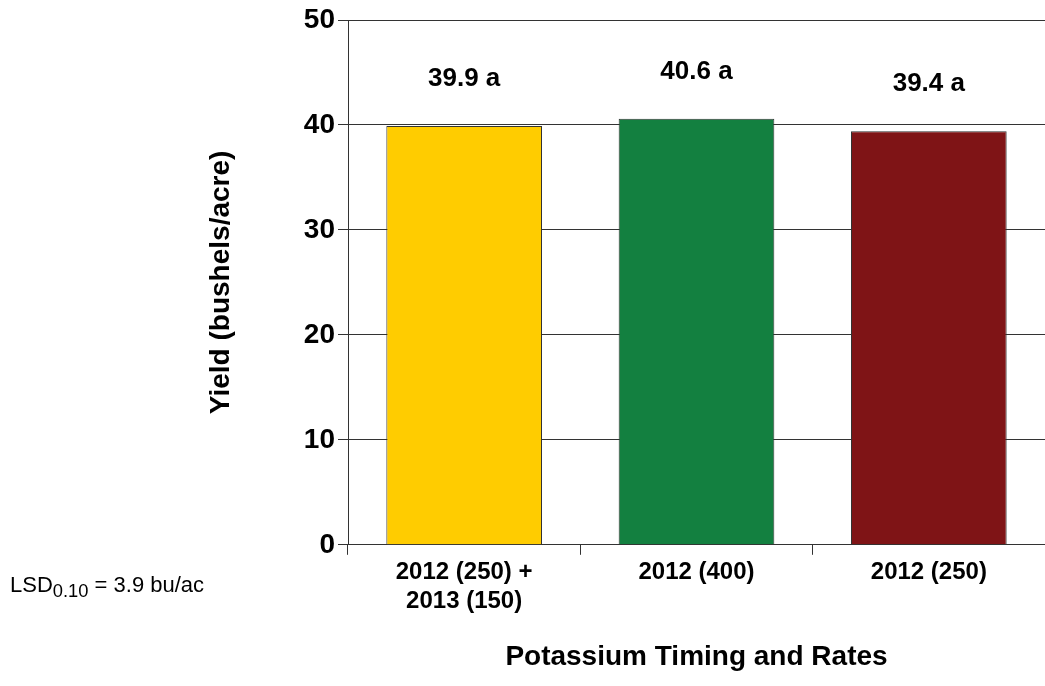 Image resolution: width=1045 pixels, height=686 pixels. What do you see at coordinates (928, 570) in the screenshot?
I see `x-tick-label: 2012 (250)` at bounding box center [928, 570].